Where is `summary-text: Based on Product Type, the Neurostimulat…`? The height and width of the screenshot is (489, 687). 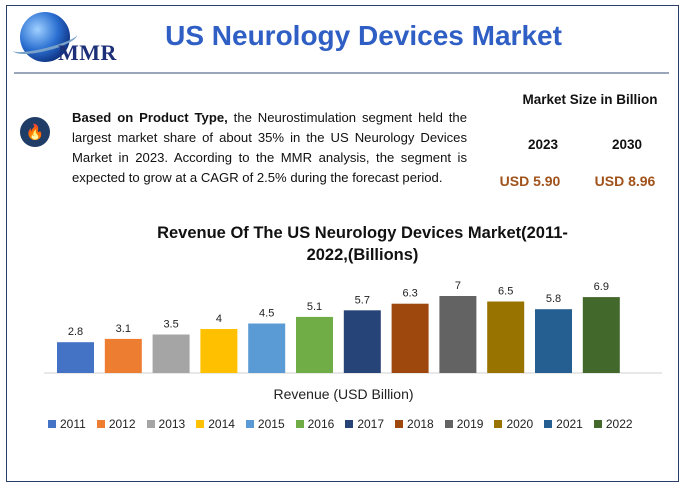 summary-text: Based on Product Type, the Neurostimulat… is located at coordinates (269, 148).